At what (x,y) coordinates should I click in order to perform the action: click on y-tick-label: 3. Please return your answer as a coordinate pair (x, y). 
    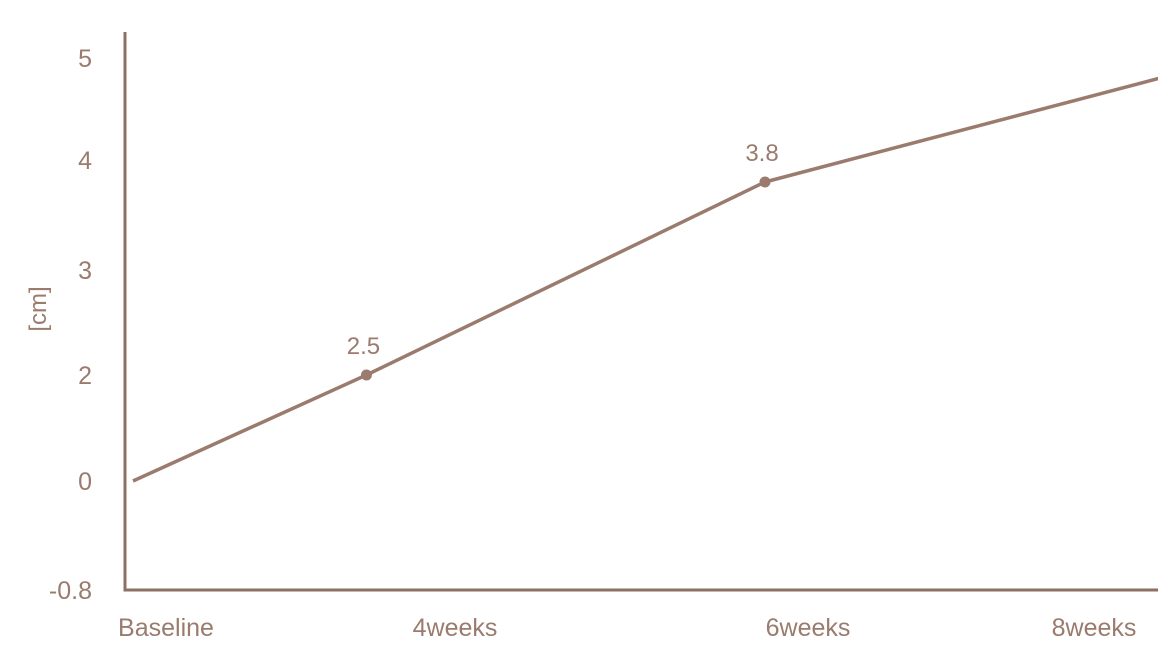
    Looking at the image, I should click on (85, 271).